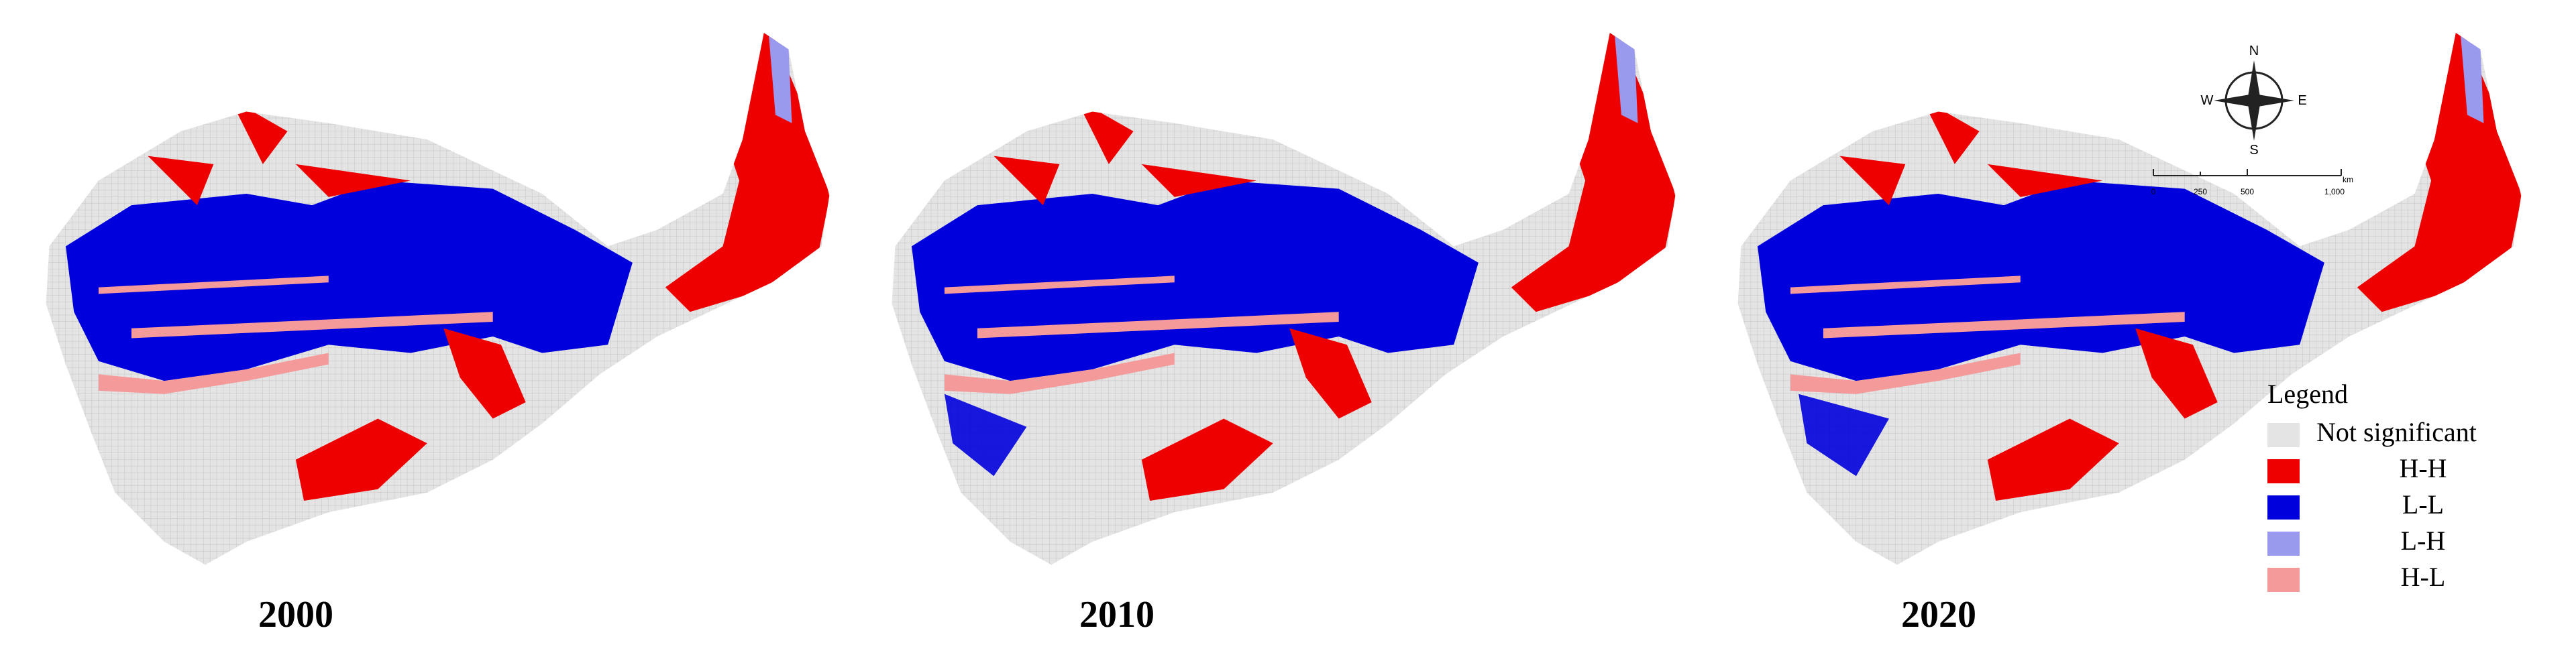 The height and width of the screenshot is (665, 2576). What do you see at coordinates (2372, 486) in the screenshot?
I see `legend: Legend Not significant H-H L-L L-H H-L` at bounding box center [2372, 486].